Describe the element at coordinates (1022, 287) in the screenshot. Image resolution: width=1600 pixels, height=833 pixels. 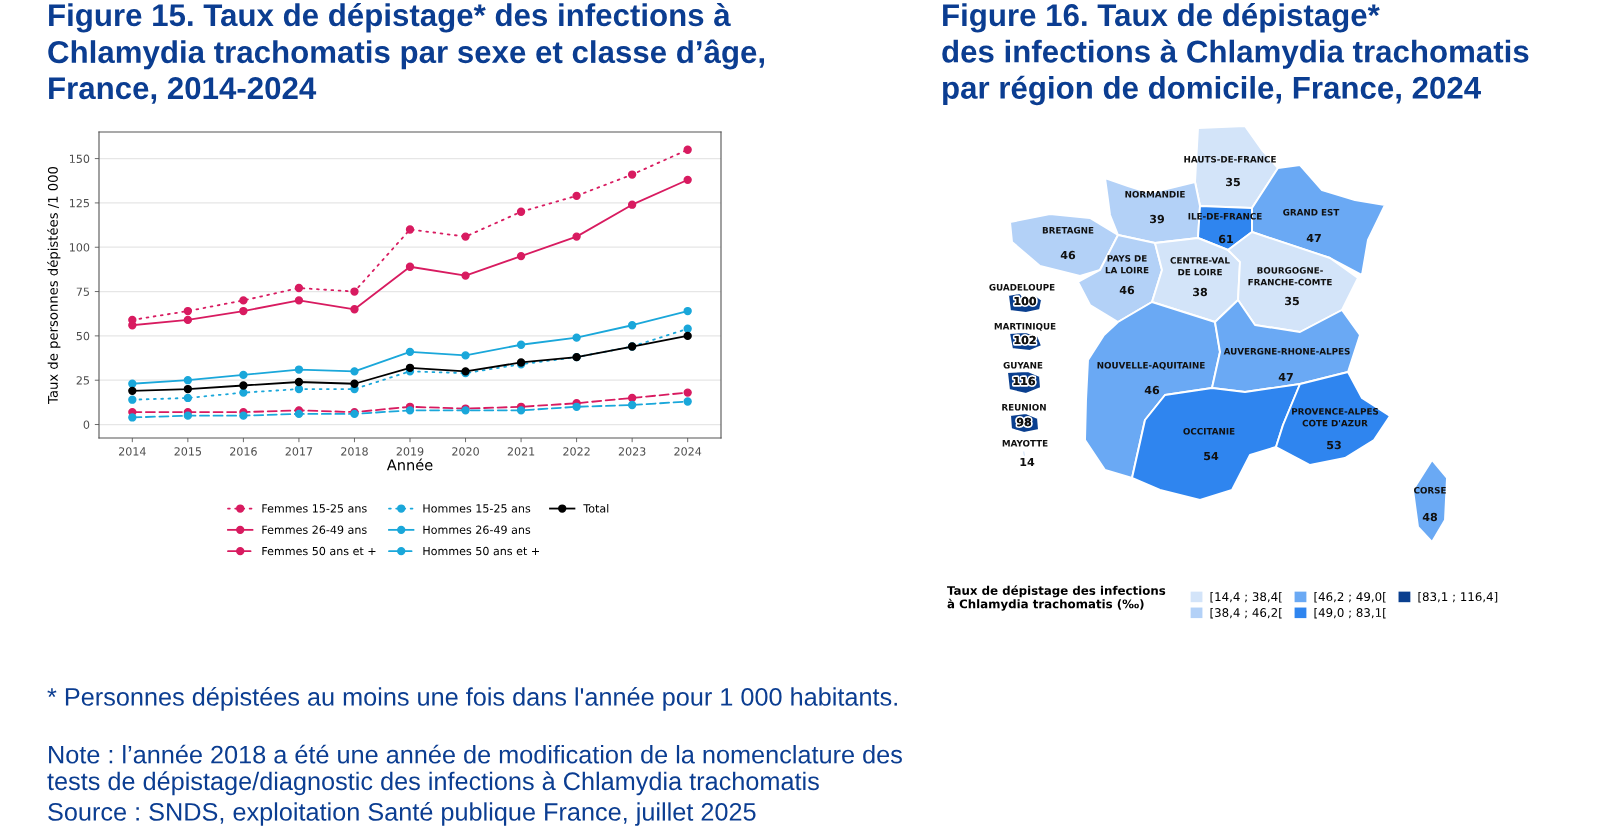
I see `category-label: GUADELOUPE` at that location.